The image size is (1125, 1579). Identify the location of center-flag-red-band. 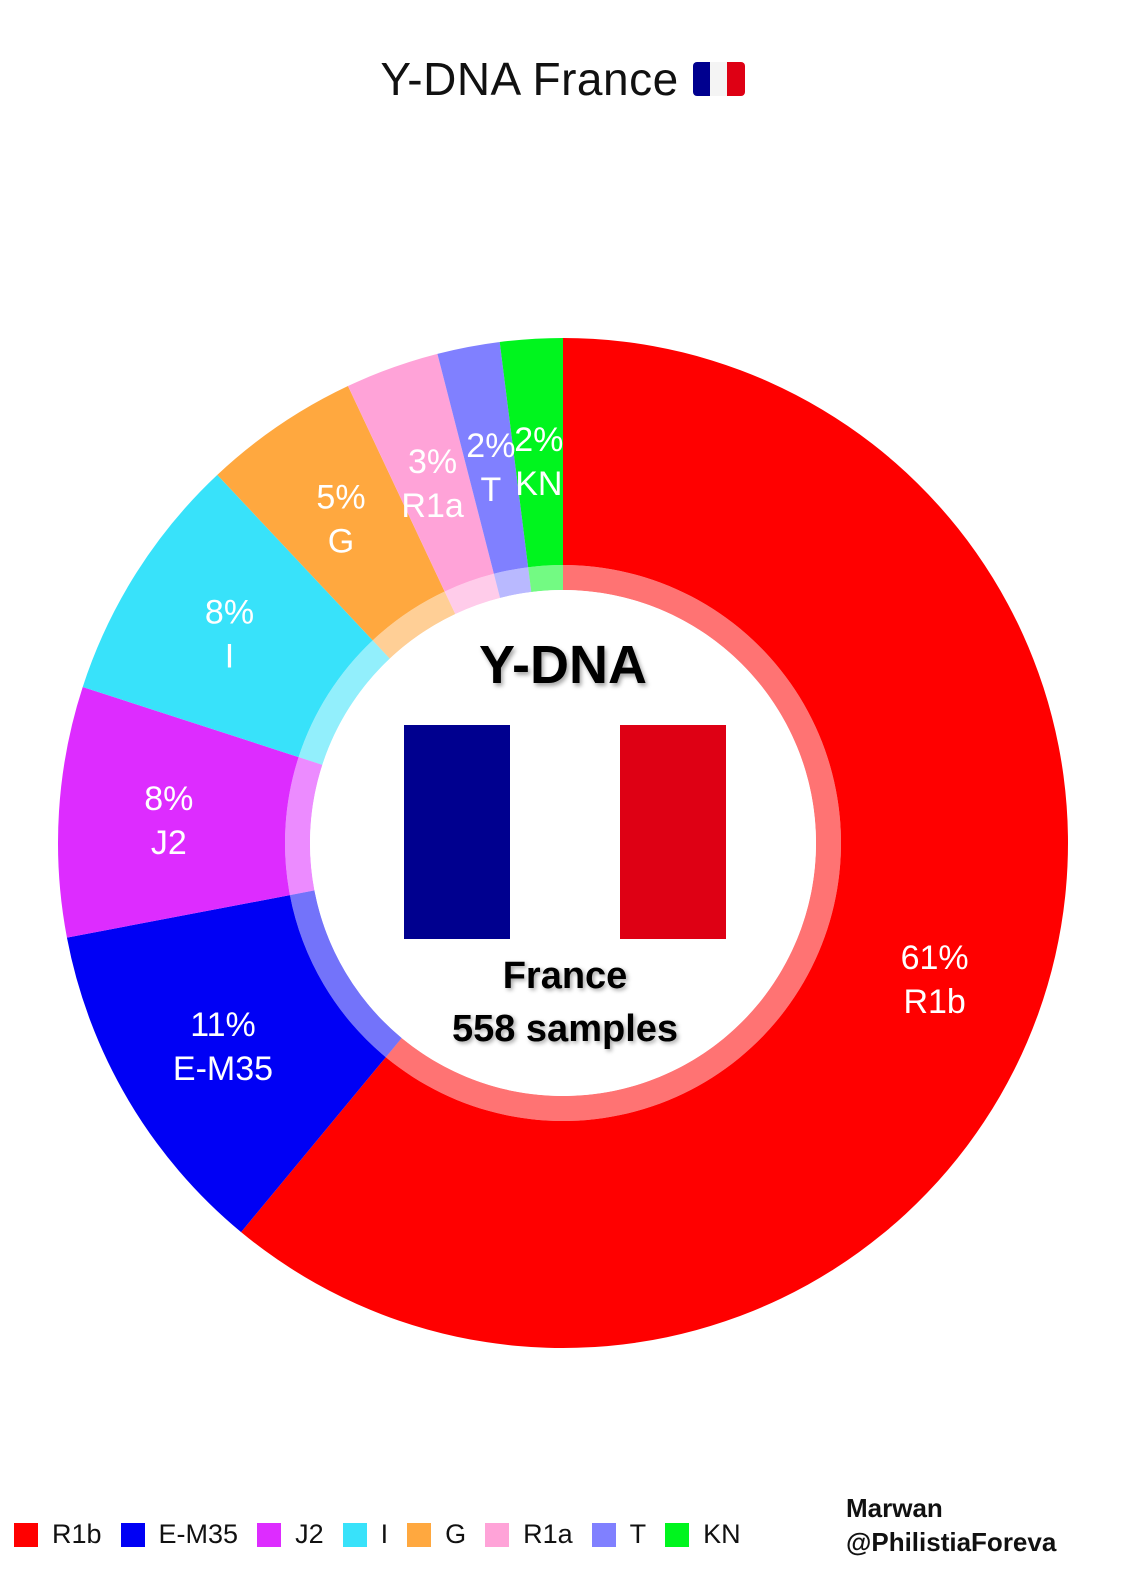
(673, 832).